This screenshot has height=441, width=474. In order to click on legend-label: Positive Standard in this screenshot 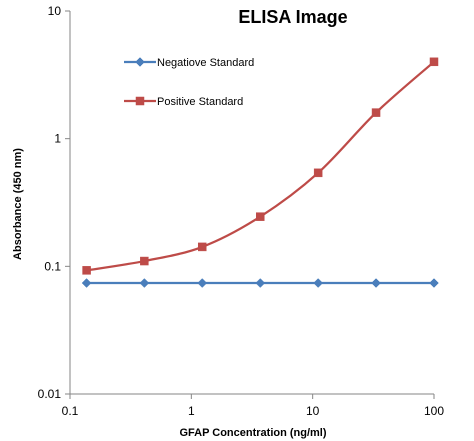, I will do `click(200, 102)`.